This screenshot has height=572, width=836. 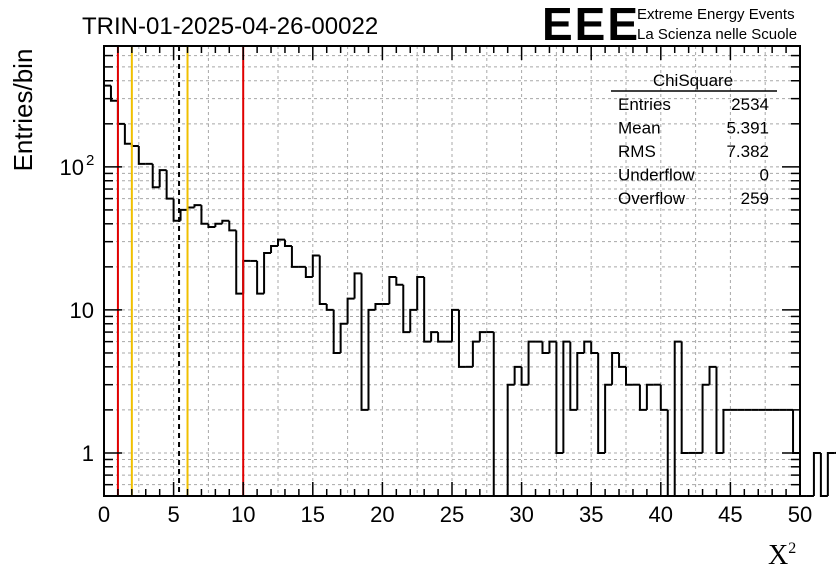 I want to click on x-axis-label-superscript: 2, so click(x=792, y=548).